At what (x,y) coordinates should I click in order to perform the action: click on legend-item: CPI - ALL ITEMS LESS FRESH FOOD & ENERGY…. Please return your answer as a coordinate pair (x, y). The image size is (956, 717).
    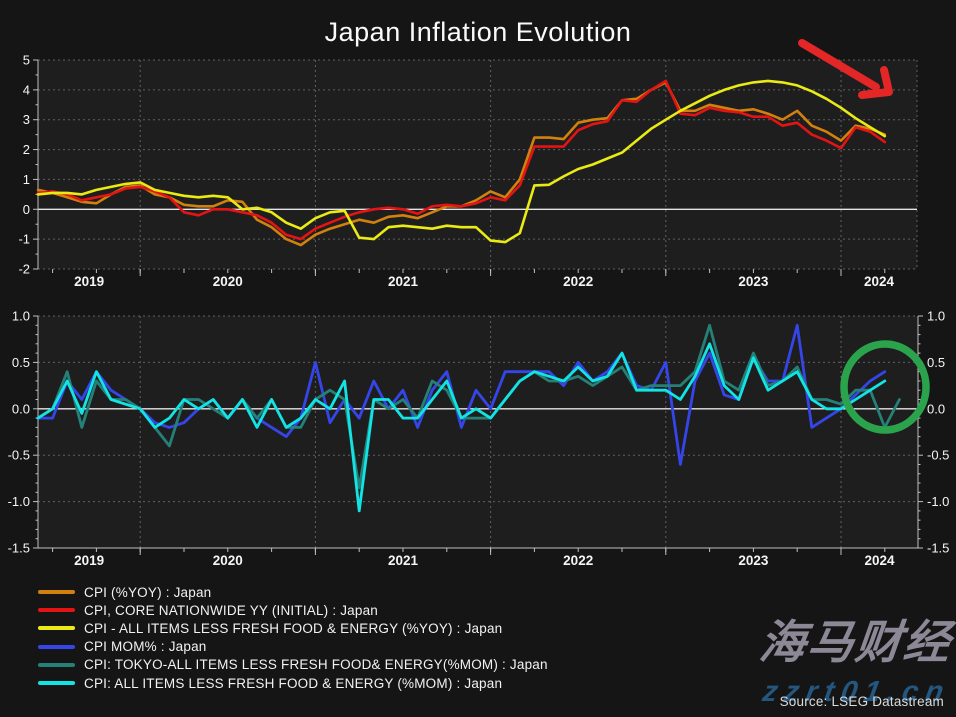
    Looking at the image, I should click on (293, 628).